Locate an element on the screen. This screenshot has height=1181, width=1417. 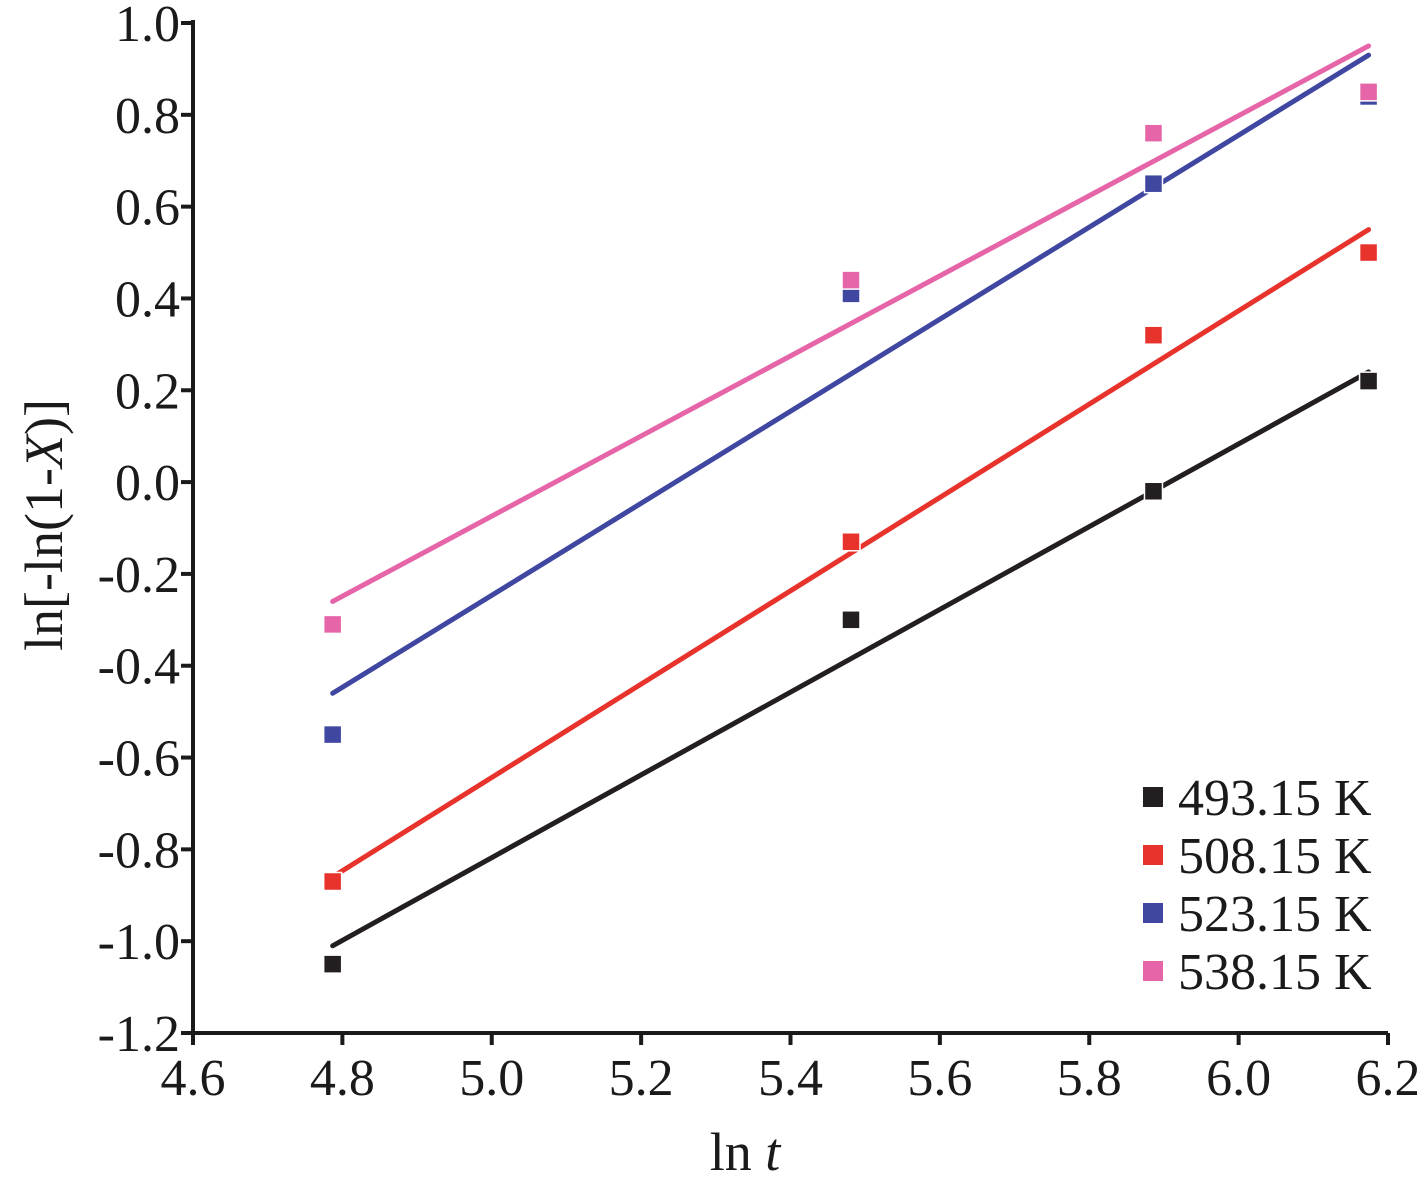
x-tick-label: 5.4 is located at coordinates (790, 1078).